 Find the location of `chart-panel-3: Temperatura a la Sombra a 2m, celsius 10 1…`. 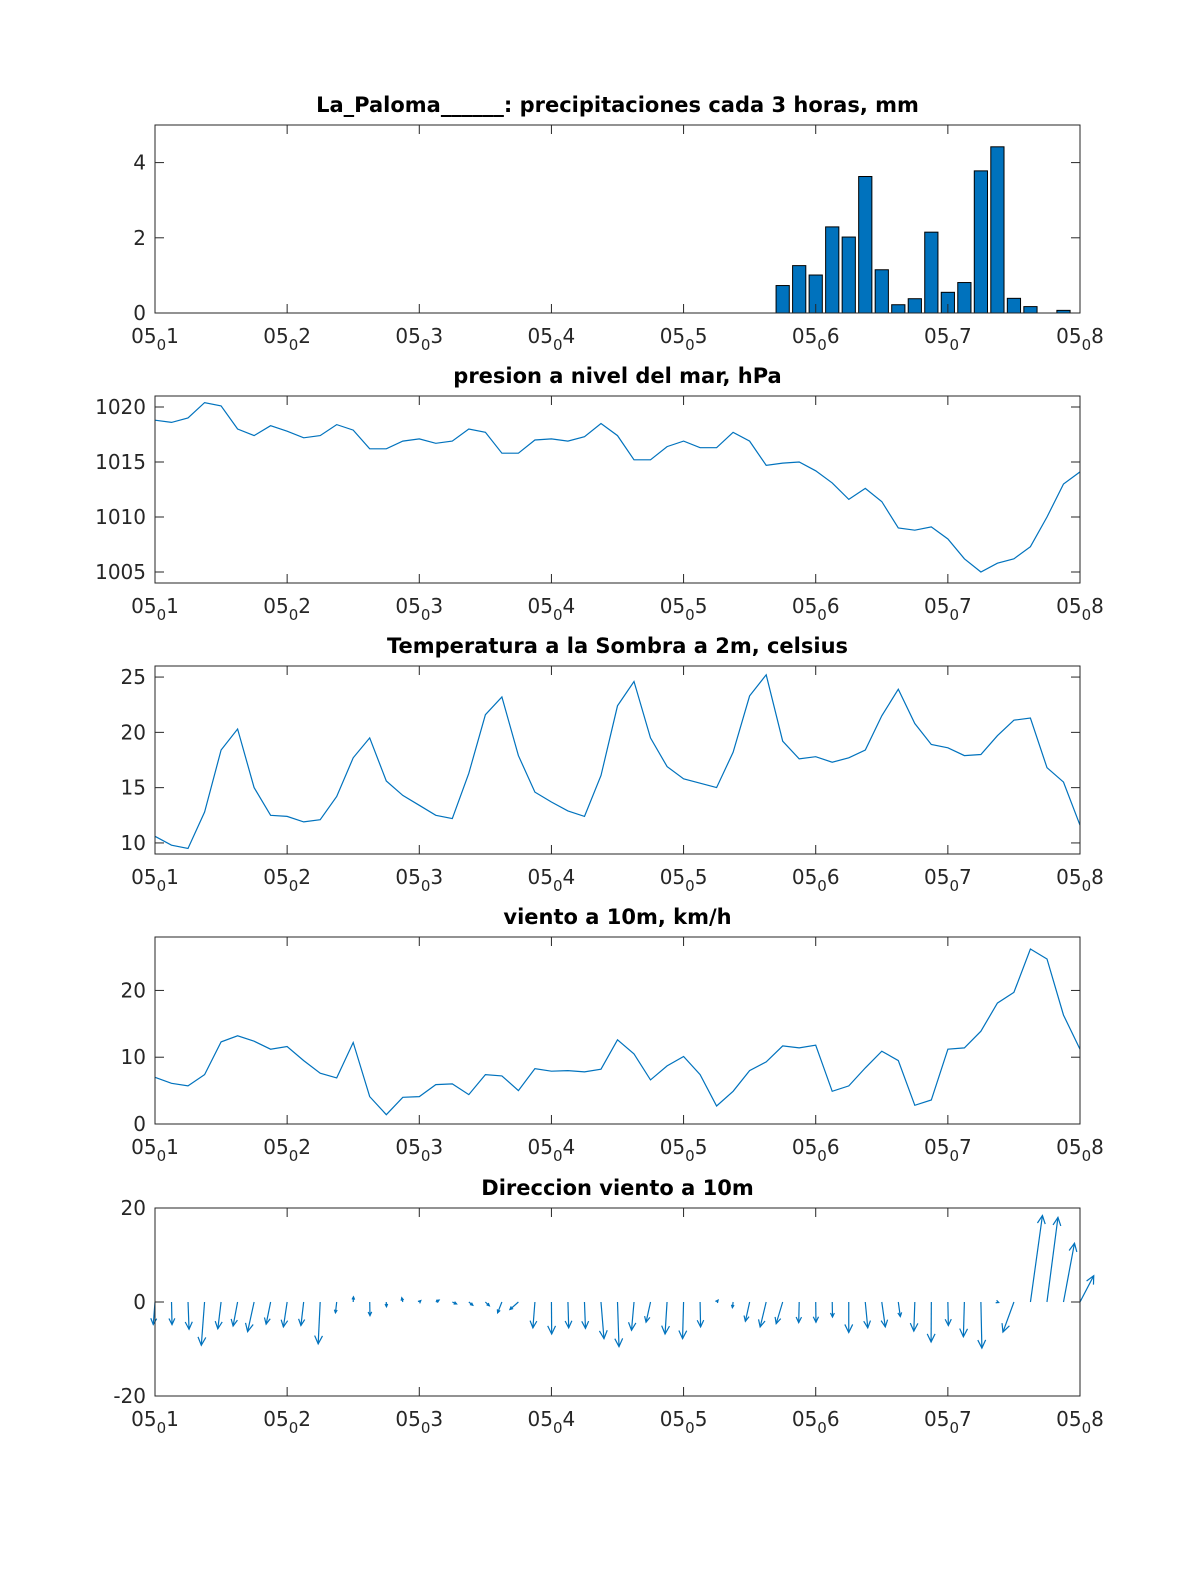

chart-panel-3: Temperatura a la Sombra a 2m, celsius 10 1… is located at coordinates (612, 764).